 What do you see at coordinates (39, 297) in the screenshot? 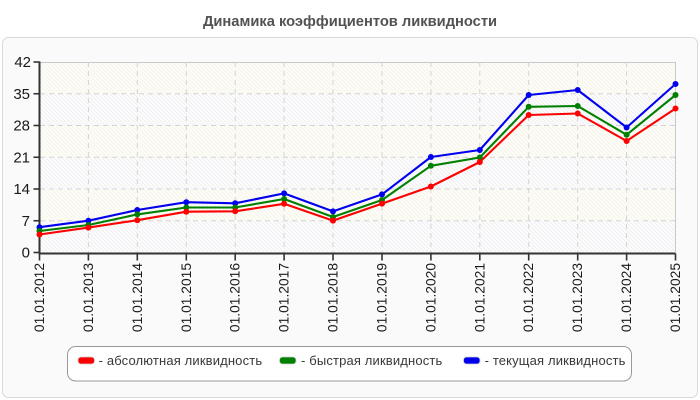
I see `svg-text: 01.01.2012` at bounding box center [39, 297].